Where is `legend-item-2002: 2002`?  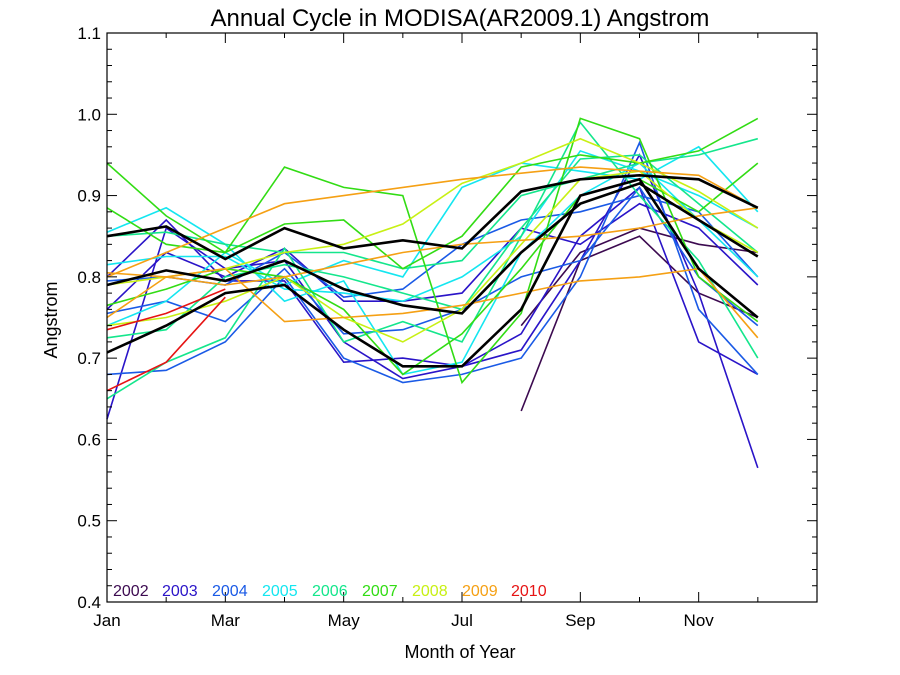 legend-item-2002: 2002 is located at coordinates (131, 591).